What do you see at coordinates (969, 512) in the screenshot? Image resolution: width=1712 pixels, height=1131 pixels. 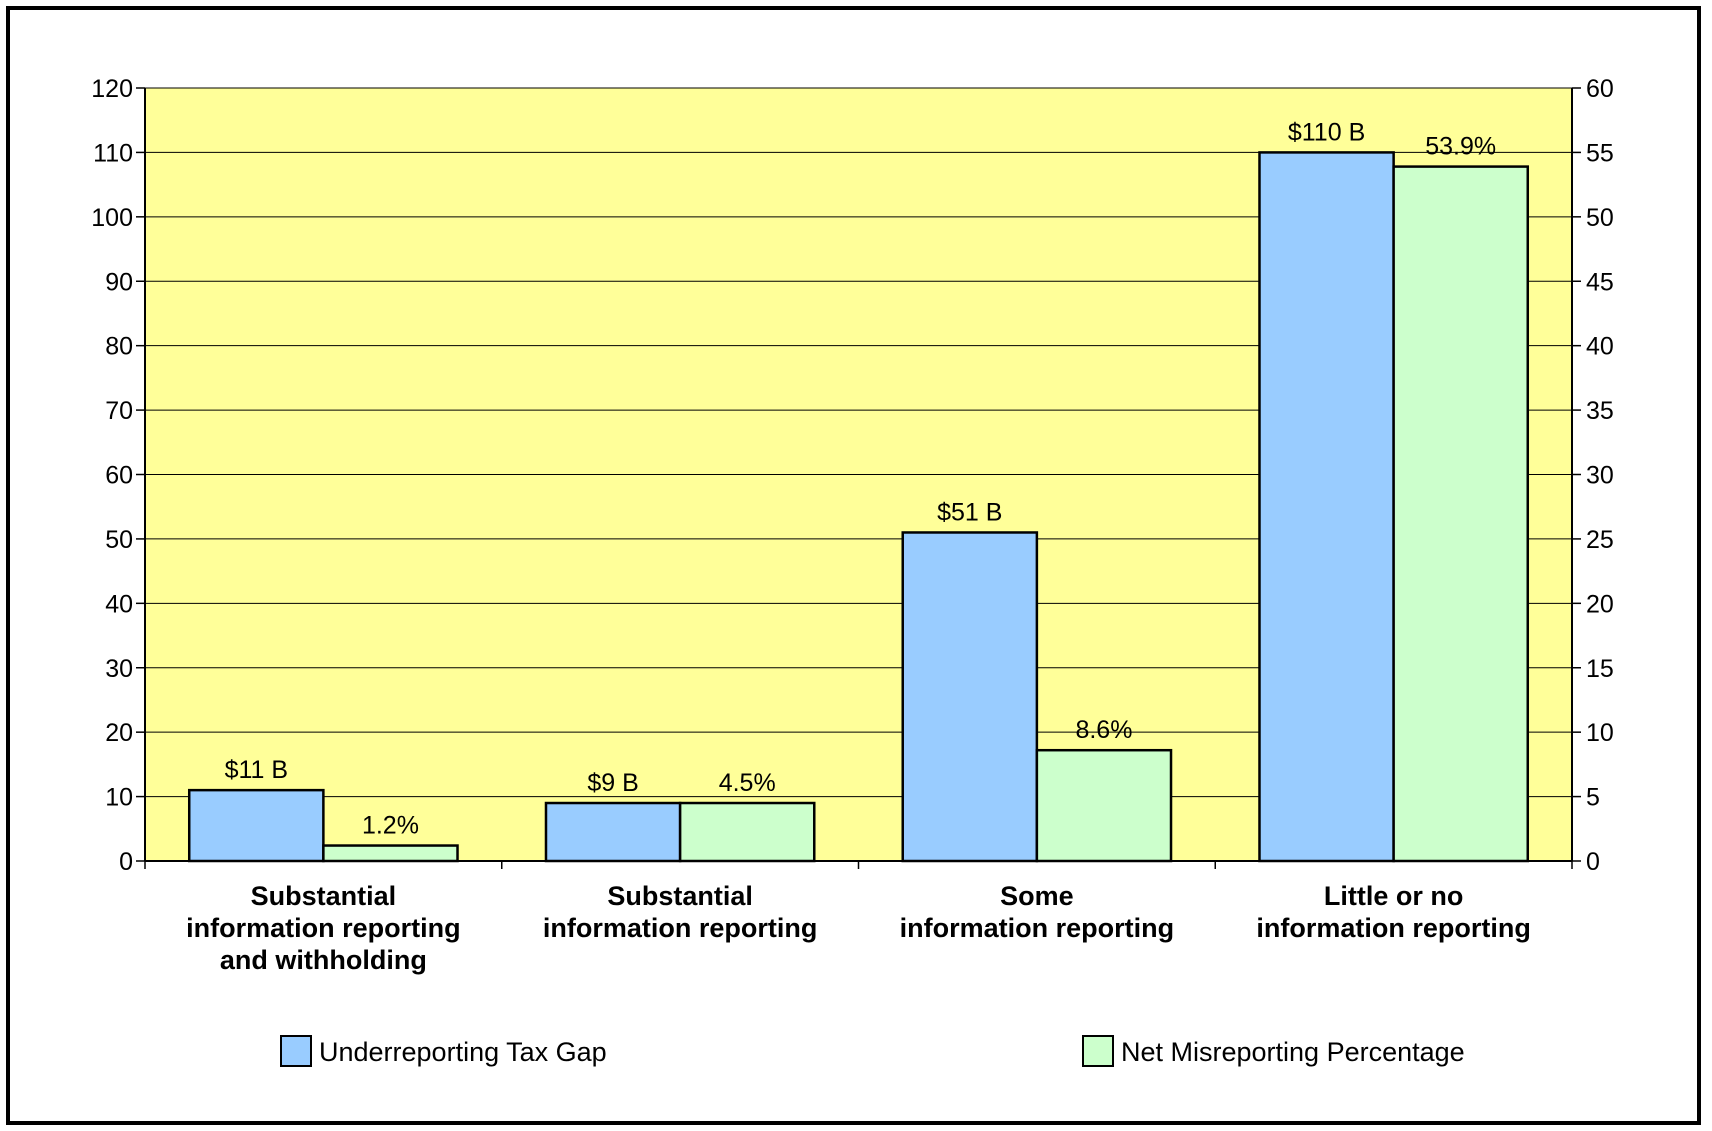 I see `data-label-underreporting: $51 B` at bounding box center [969, 512].